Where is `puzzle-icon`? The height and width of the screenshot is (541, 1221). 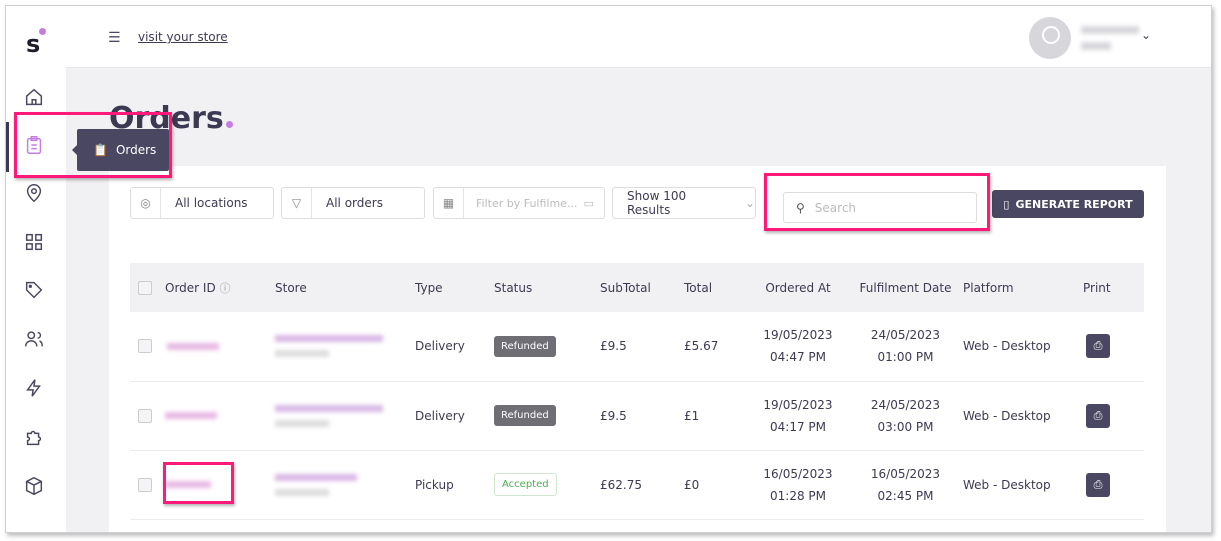 puzzle-icon is located at coordinates (34, 438).